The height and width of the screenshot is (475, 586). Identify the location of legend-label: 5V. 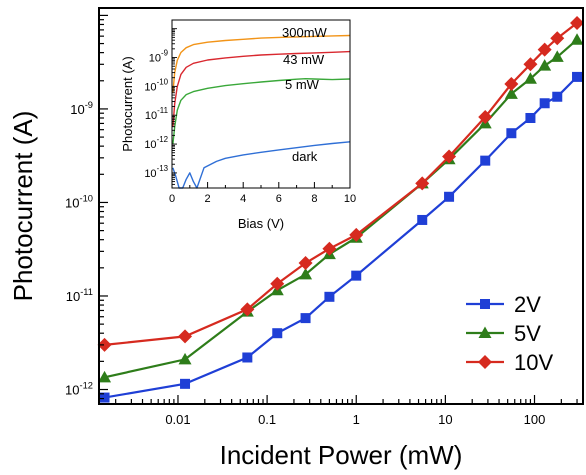
(527, 333).